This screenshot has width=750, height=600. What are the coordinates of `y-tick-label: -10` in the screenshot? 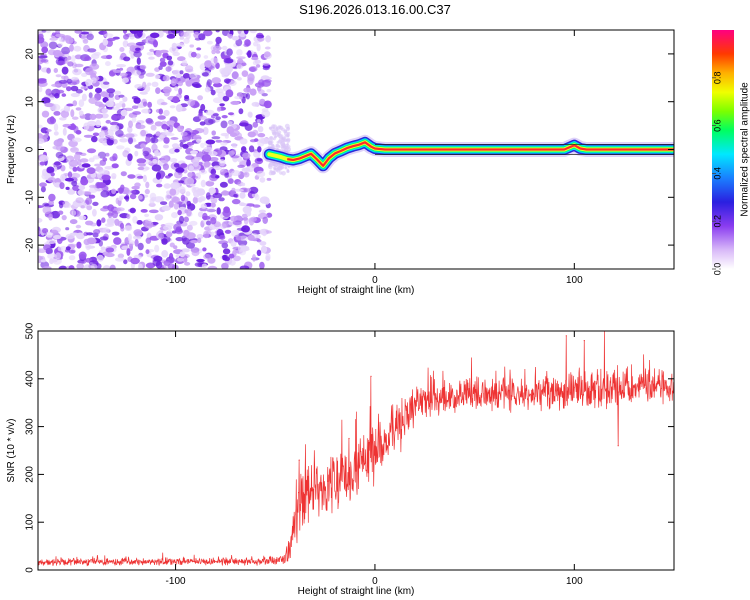 It's located at (30, 197).